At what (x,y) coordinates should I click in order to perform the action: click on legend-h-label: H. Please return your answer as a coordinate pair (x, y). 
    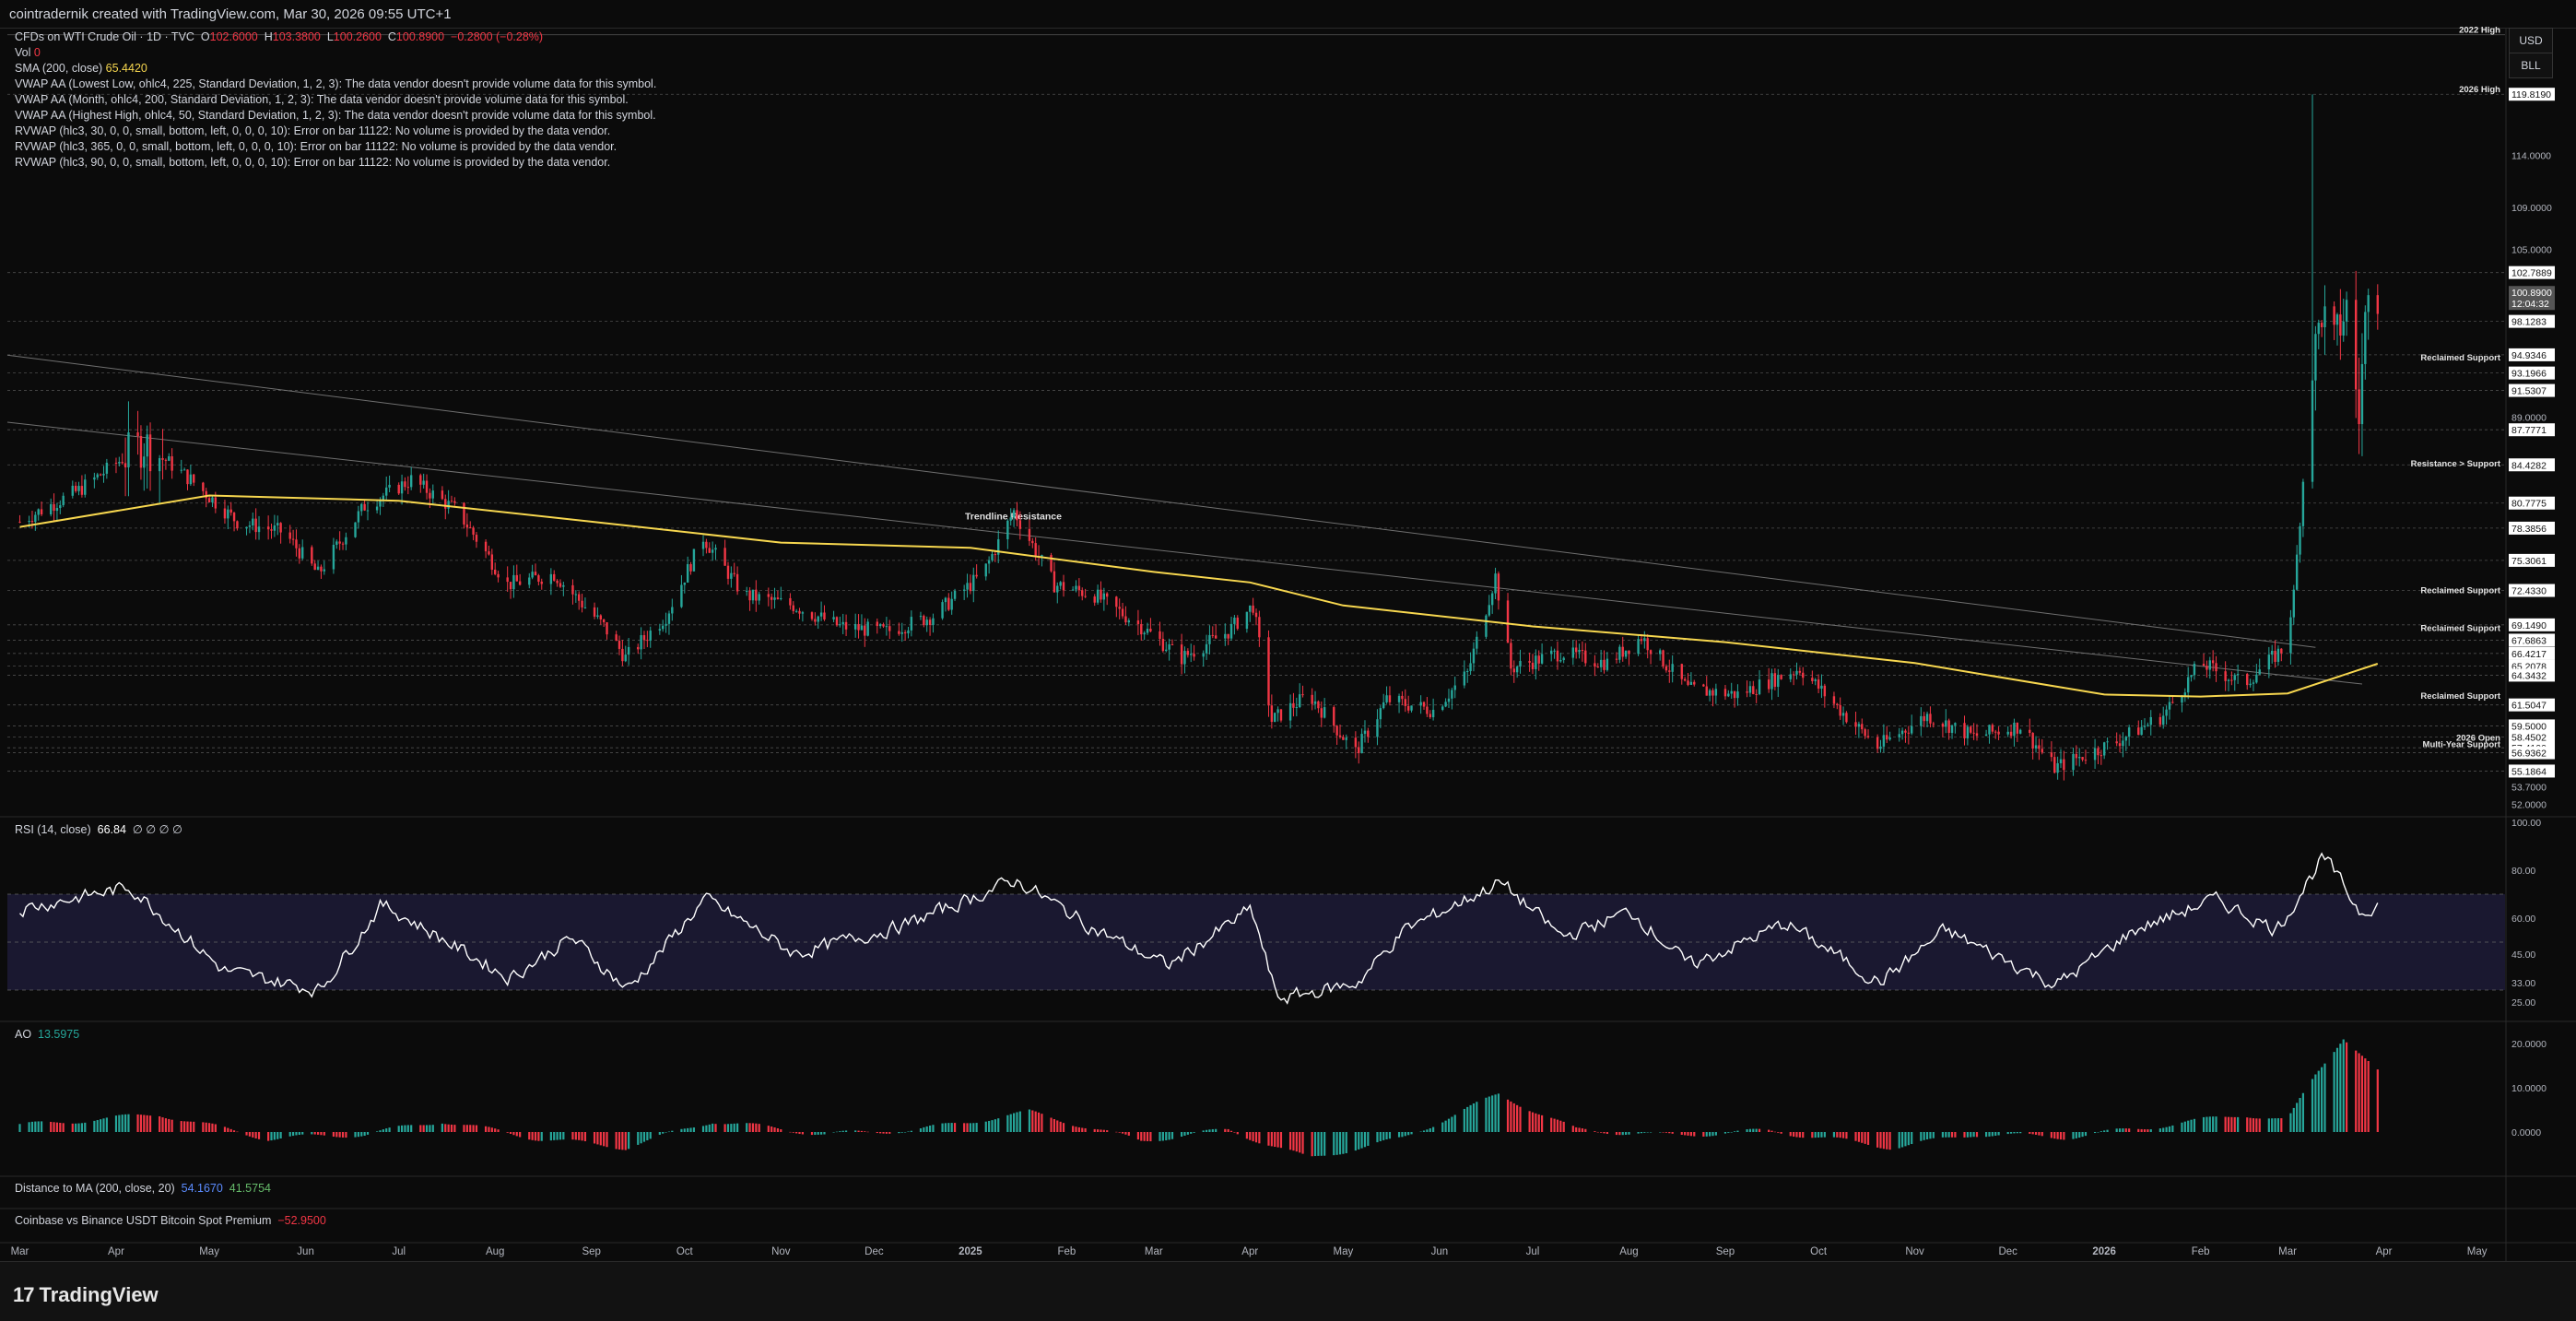
    Looking at the image, I should click on (268, 36).